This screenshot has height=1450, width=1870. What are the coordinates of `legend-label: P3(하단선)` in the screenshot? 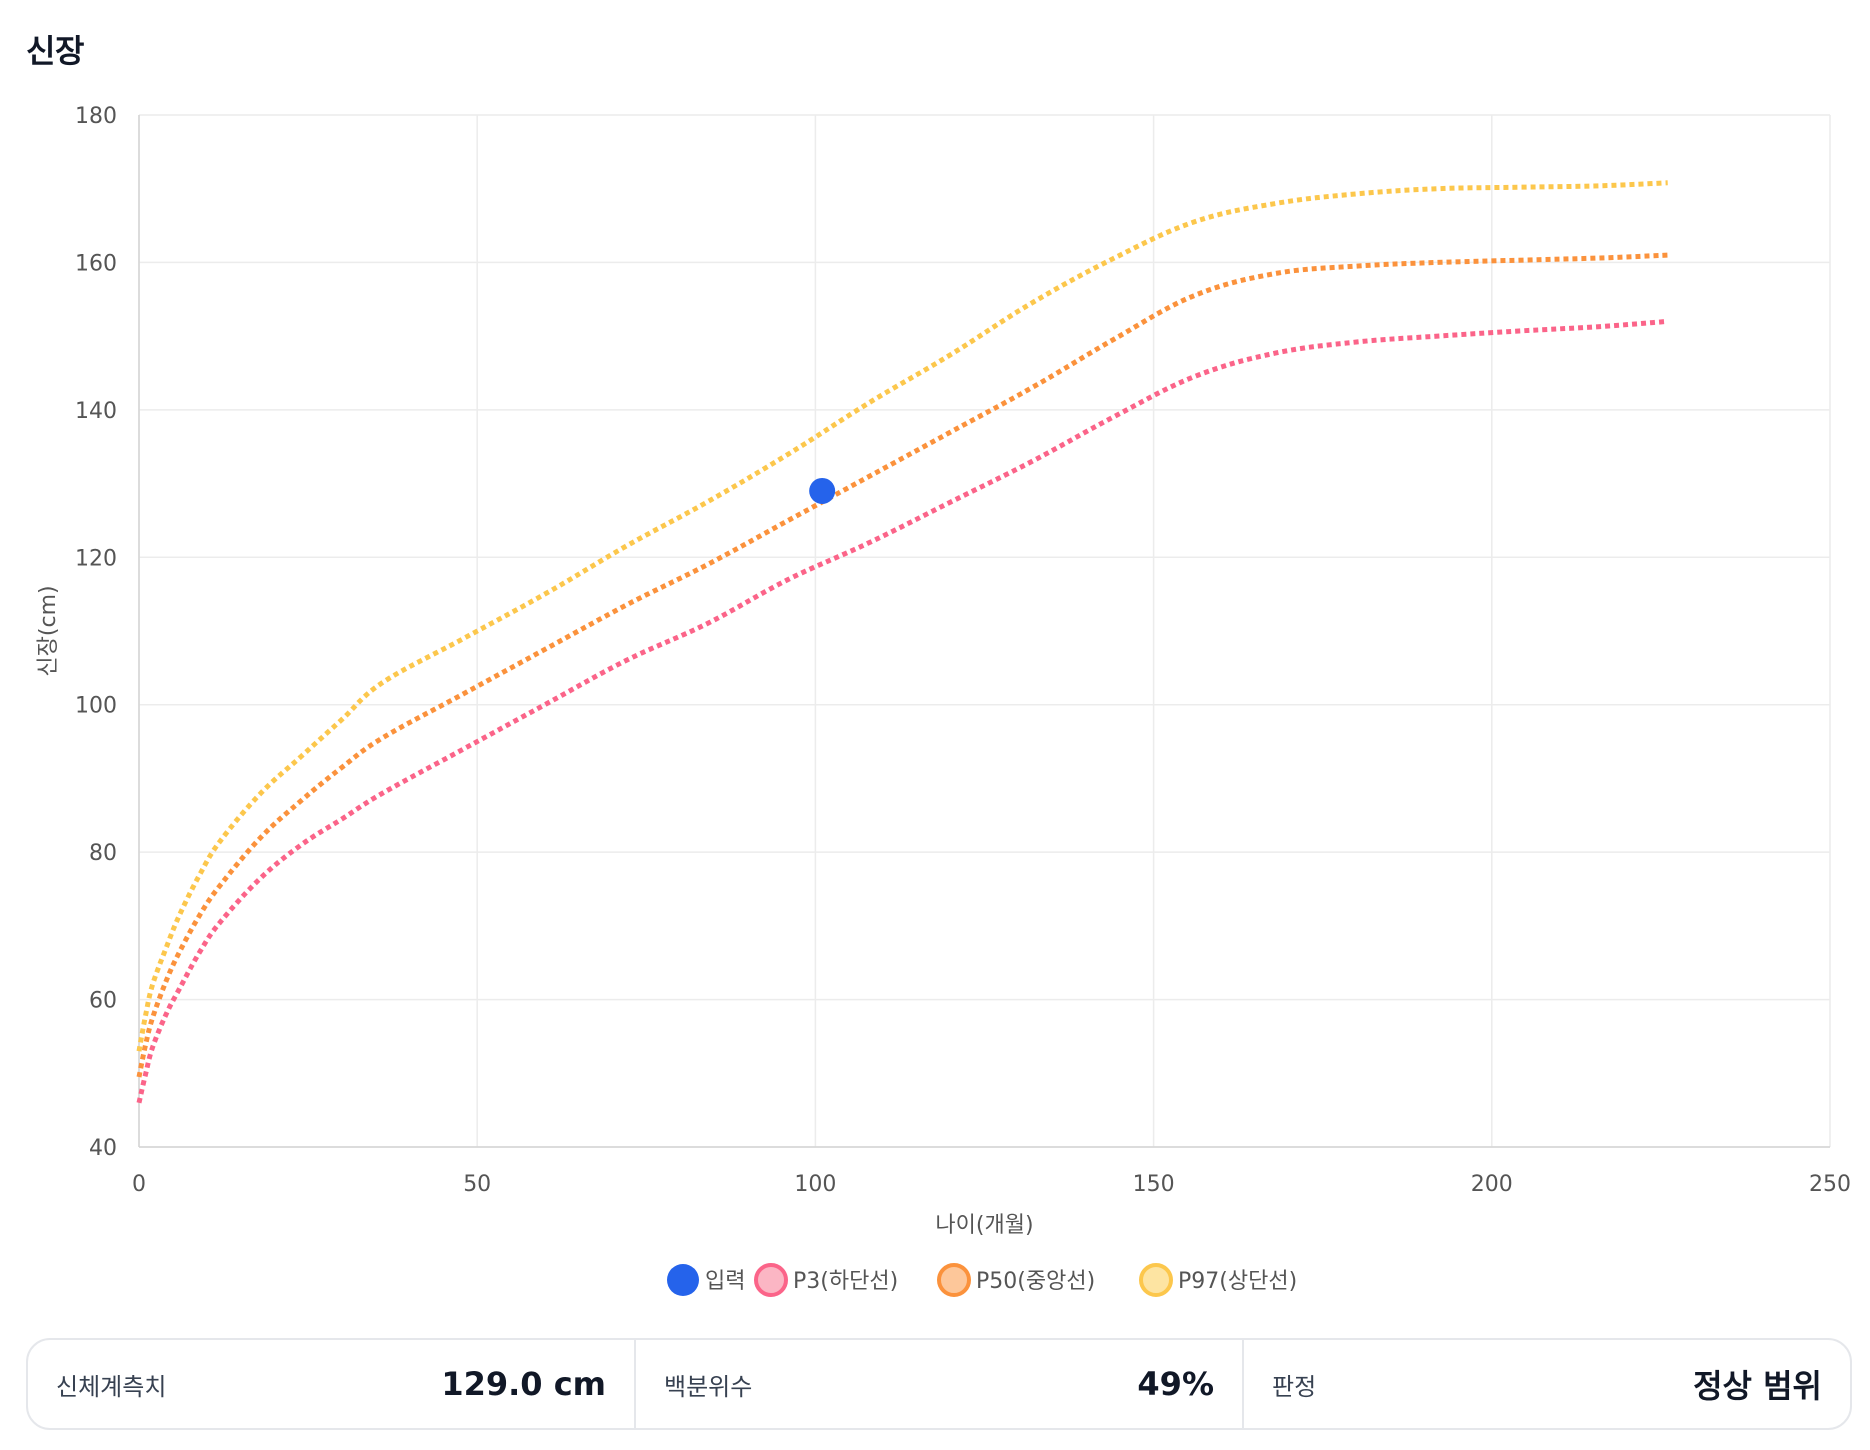 It's located at (845, 1281).